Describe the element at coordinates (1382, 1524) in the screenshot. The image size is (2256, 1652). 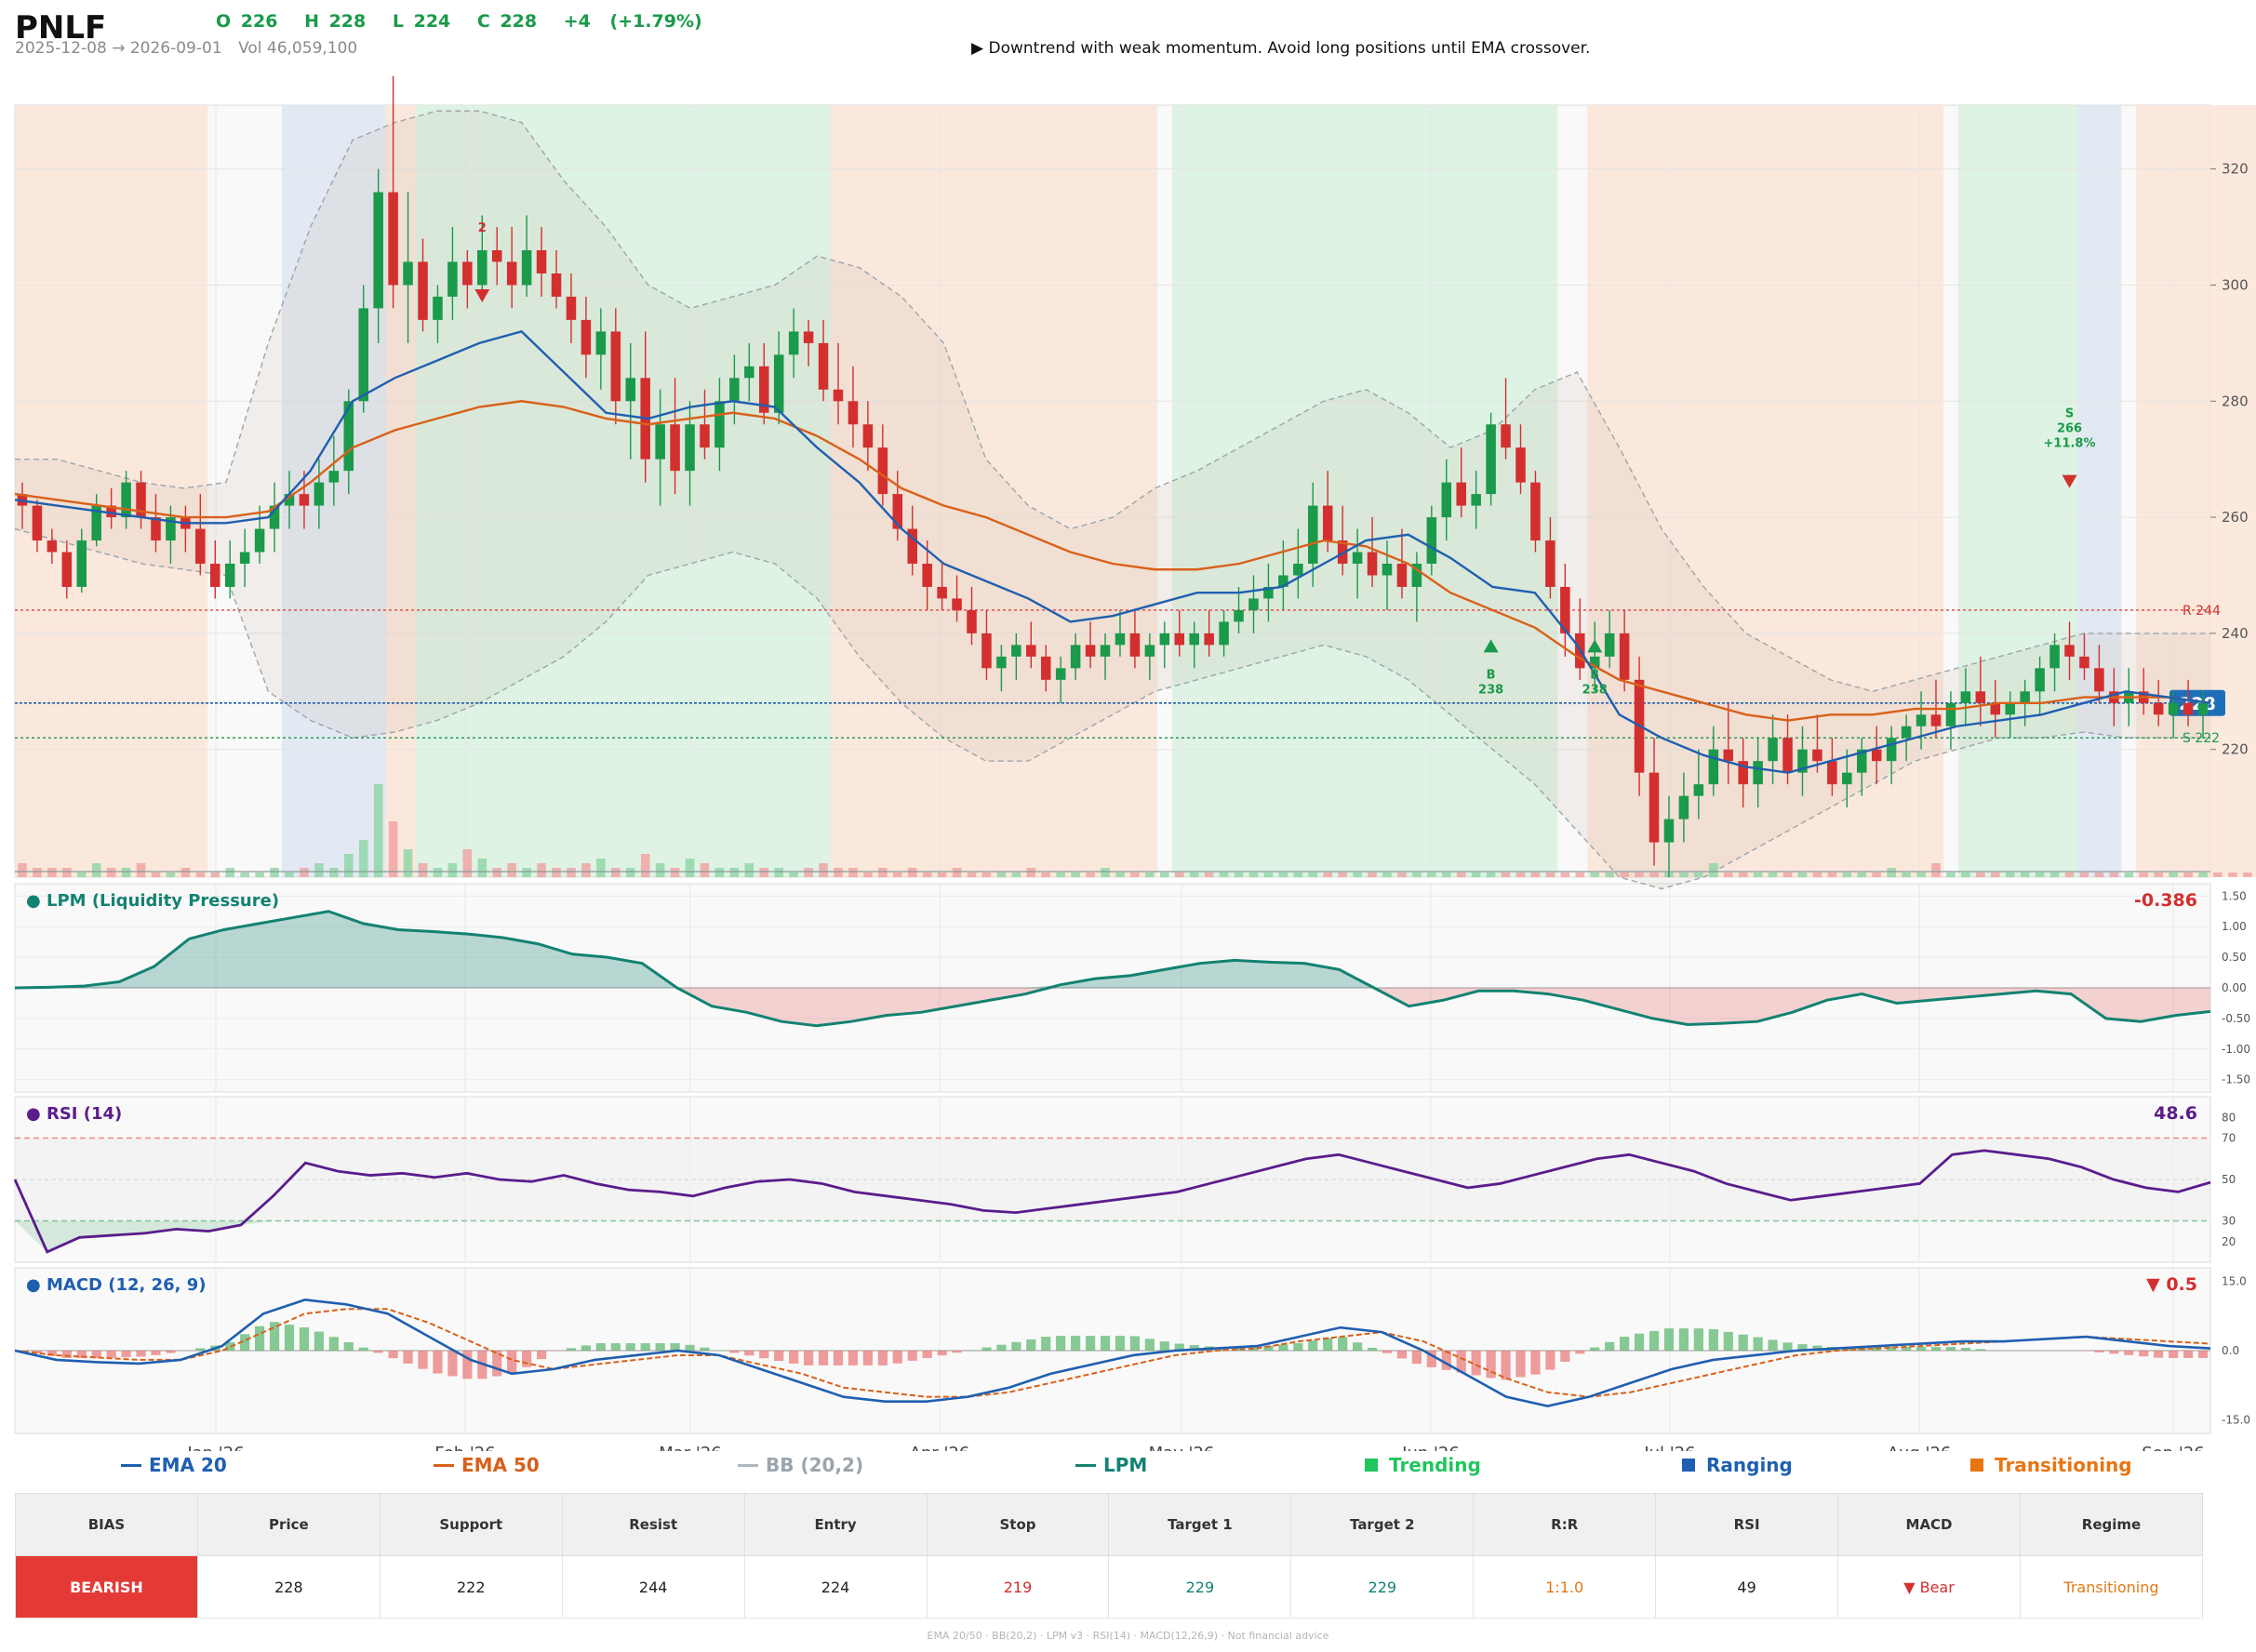
I see `header-target2: Target 2` at that location.